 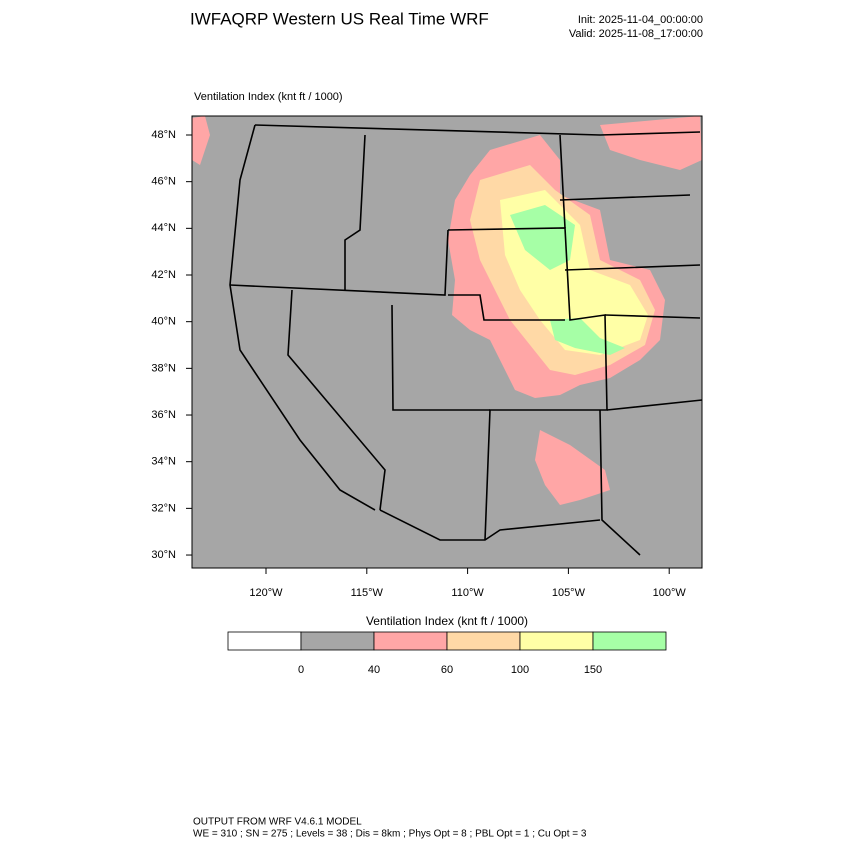 What do you see at coordinates (447, 670) in the screenshot?
I see `colorbar-label: 60` at bounding box center [447, 670].